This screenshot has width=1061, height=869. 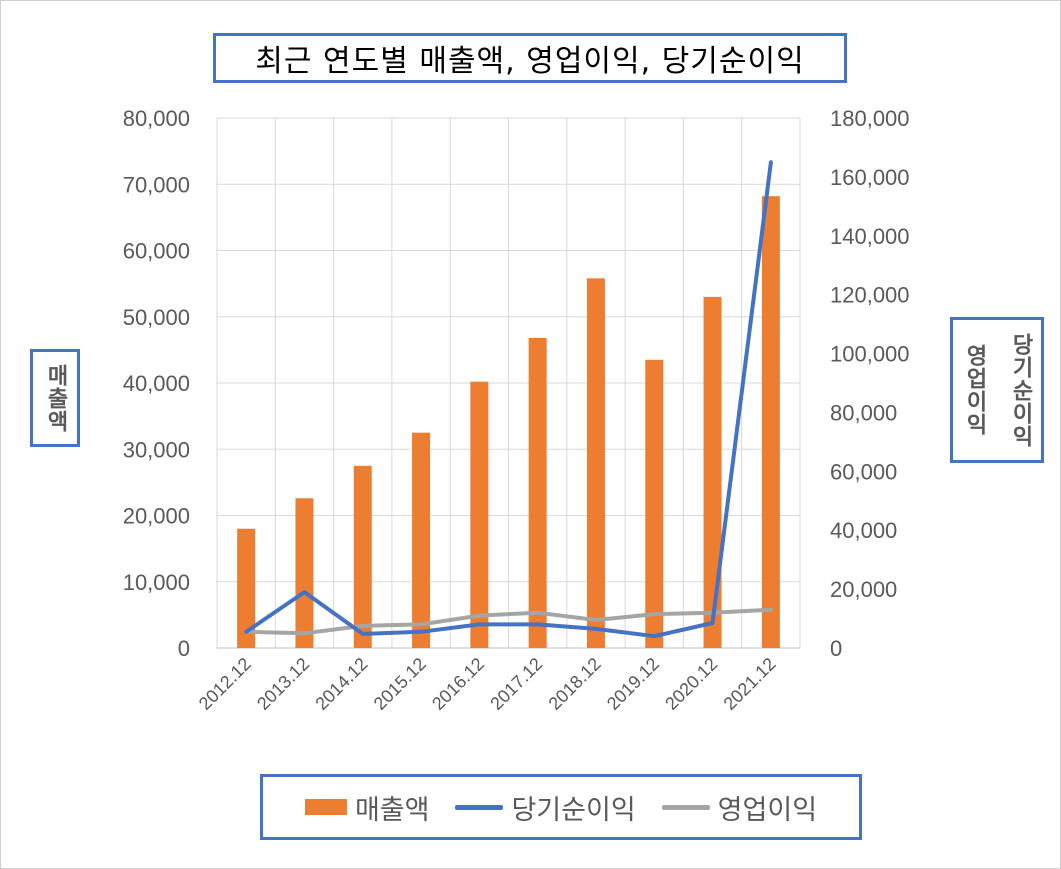 I want to click on left-axis-tick-label: 60,000, so click(x=156, y=251).